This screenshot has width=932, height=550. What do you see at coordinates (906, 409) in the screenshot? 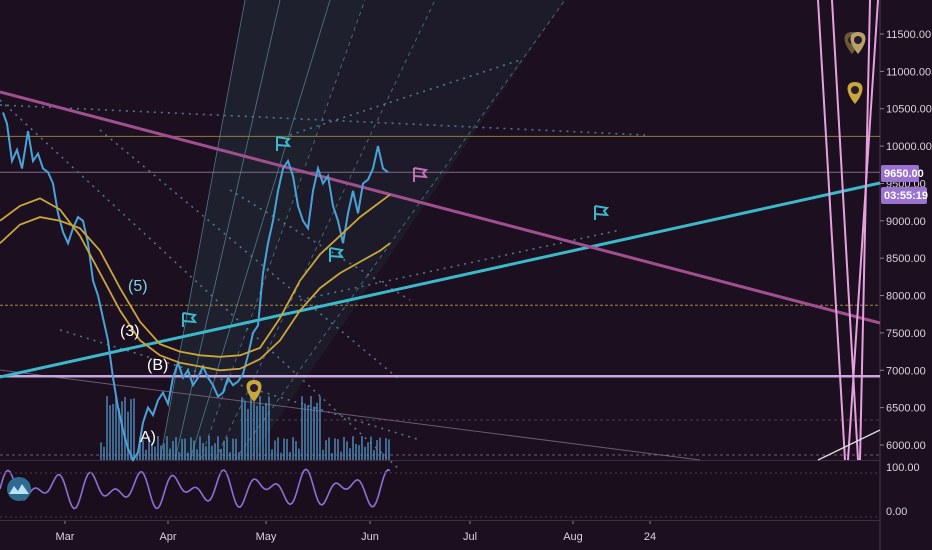
I see `y-tick-label: 6500.00` at bounding box center [906, 409].